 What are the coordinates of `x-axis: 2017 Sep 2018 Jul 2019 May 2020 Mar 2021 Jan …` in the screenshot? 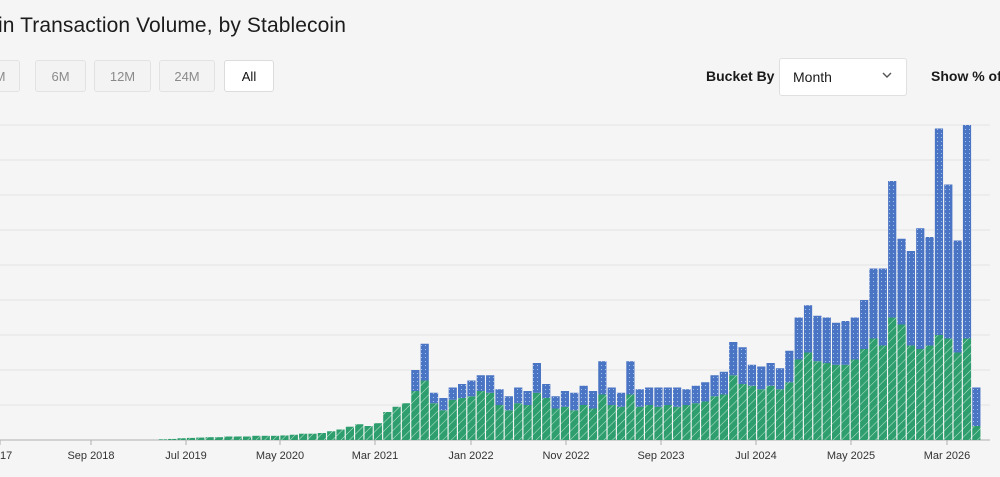 It's located at (485, 451).